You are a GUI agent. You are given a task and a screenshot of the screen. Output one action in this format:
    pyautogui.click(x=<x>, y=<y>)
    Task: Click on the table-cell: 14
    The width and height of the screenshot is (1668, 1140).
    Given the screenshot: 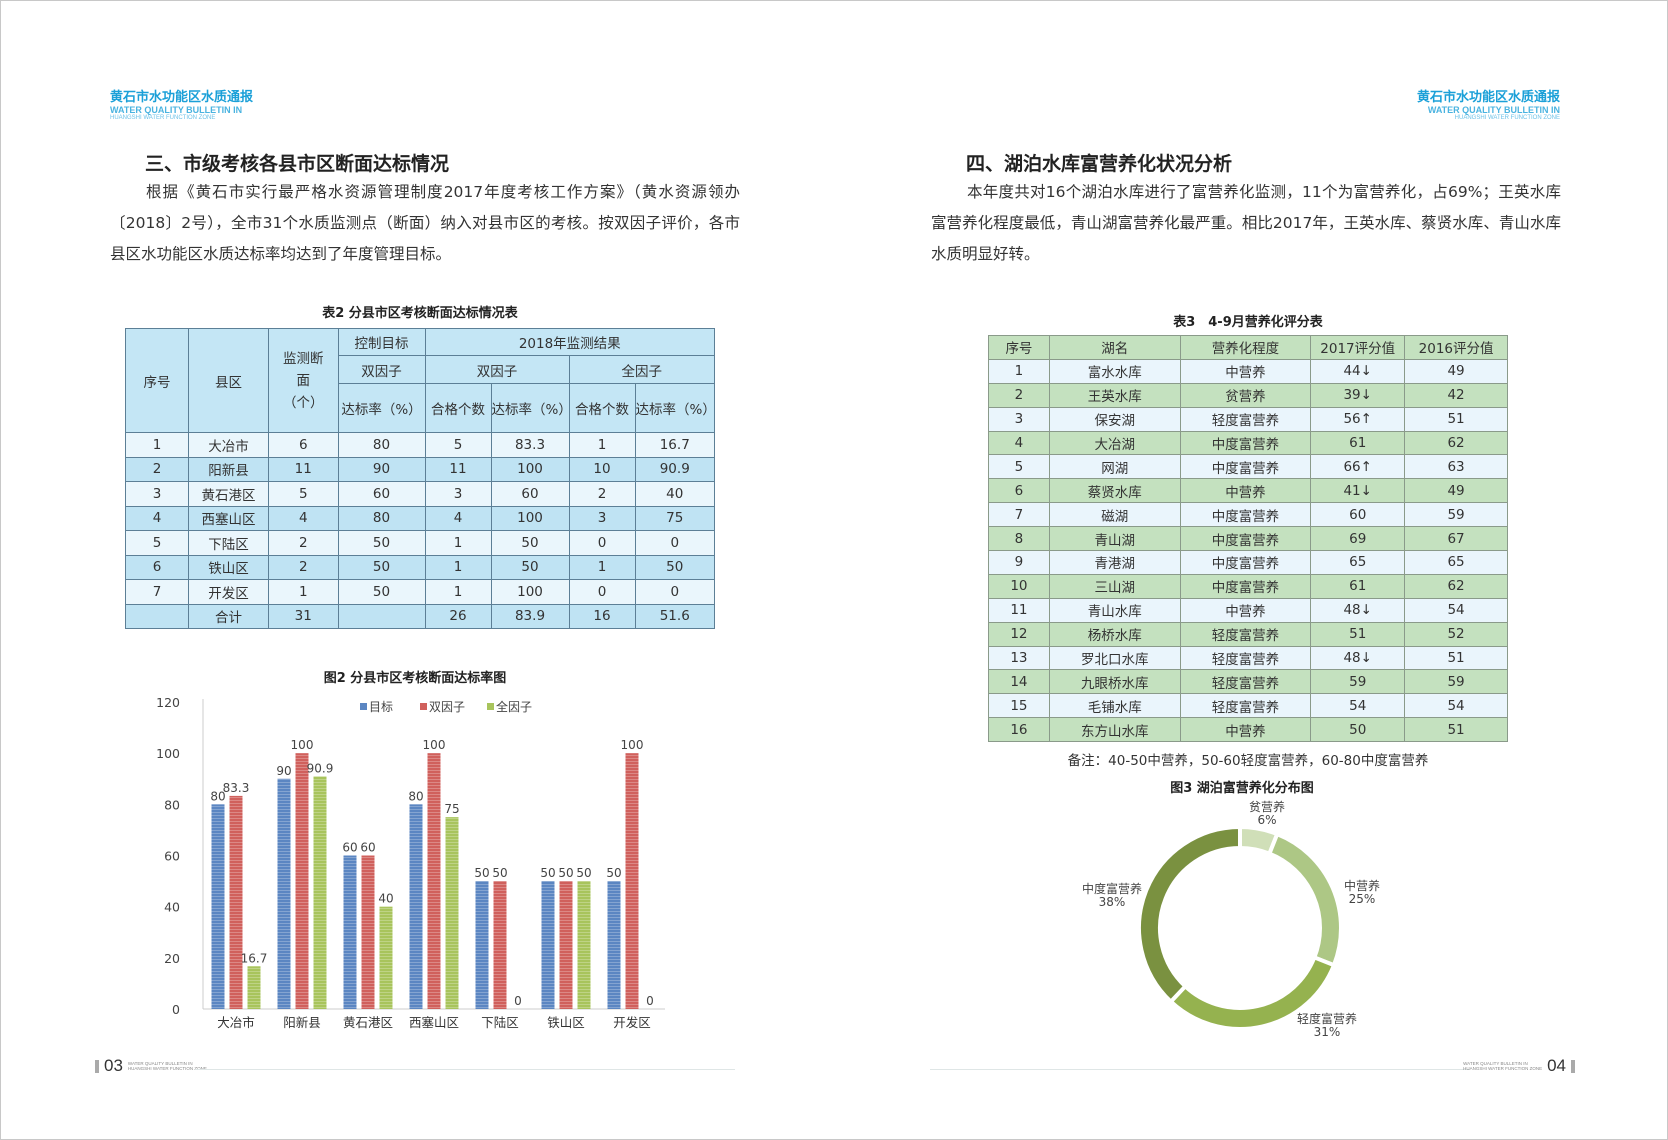 What is the action you would take?
    pyautogui.click(x=1019, y=682)
    